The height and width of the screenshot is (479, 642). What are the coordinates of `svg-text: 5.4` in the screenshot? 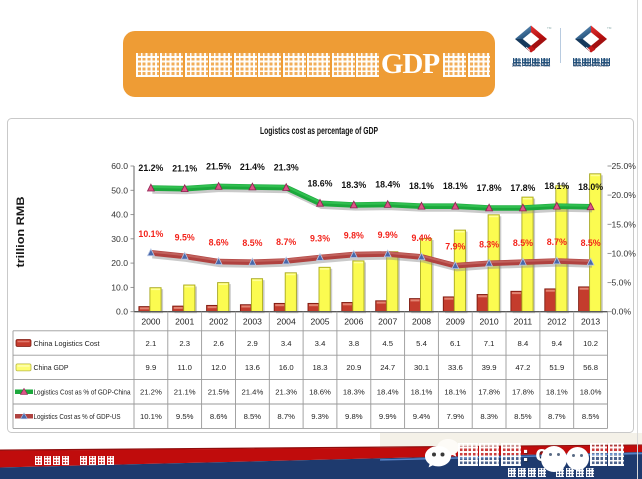 It's located at (421, 343).